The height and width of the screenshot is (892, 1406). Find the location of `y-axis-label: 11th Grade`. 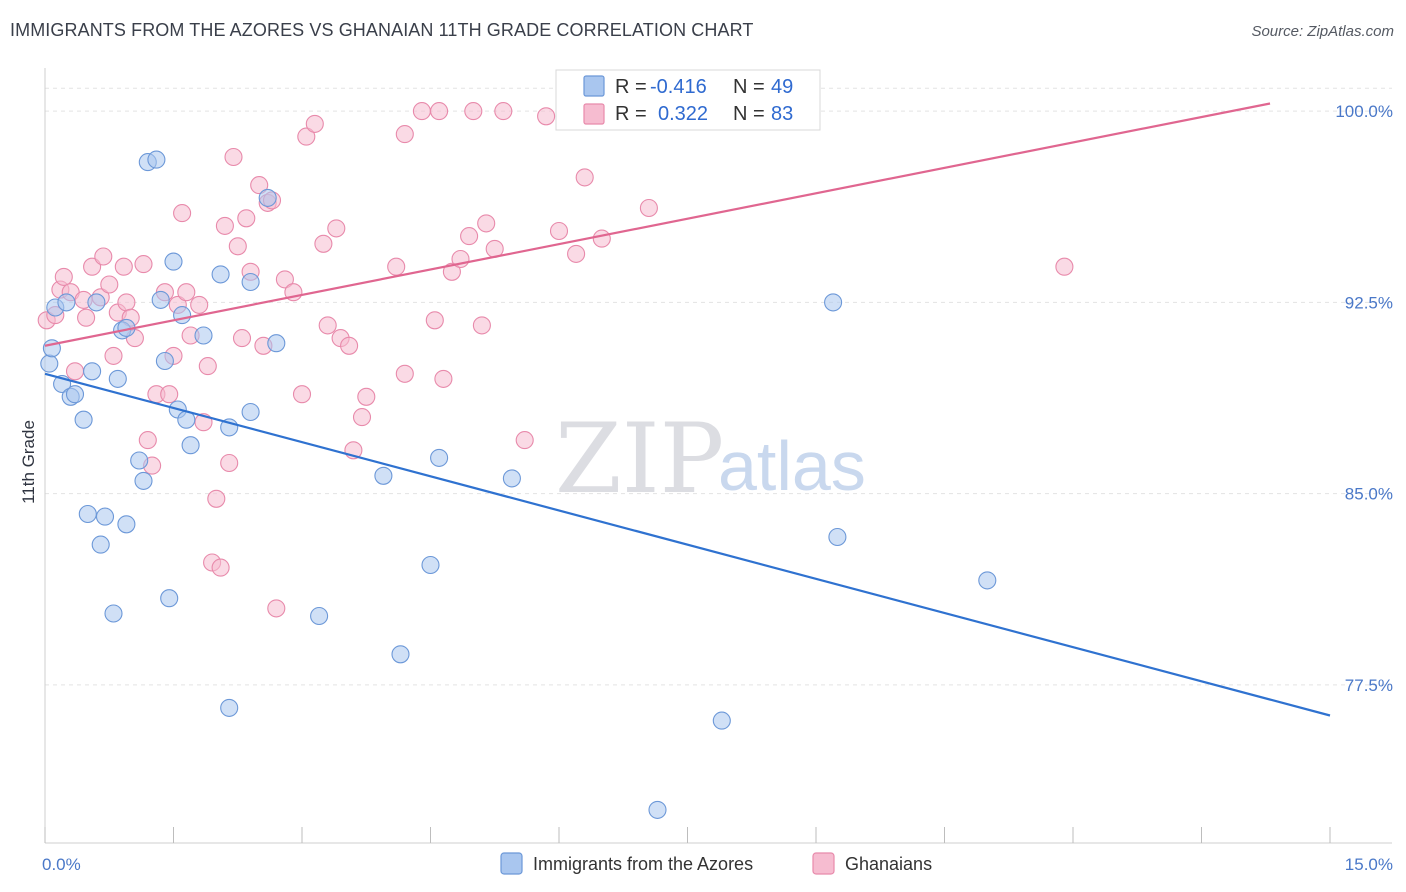

y-axis-label: 11th Grade is located at coordinates (28, 462).